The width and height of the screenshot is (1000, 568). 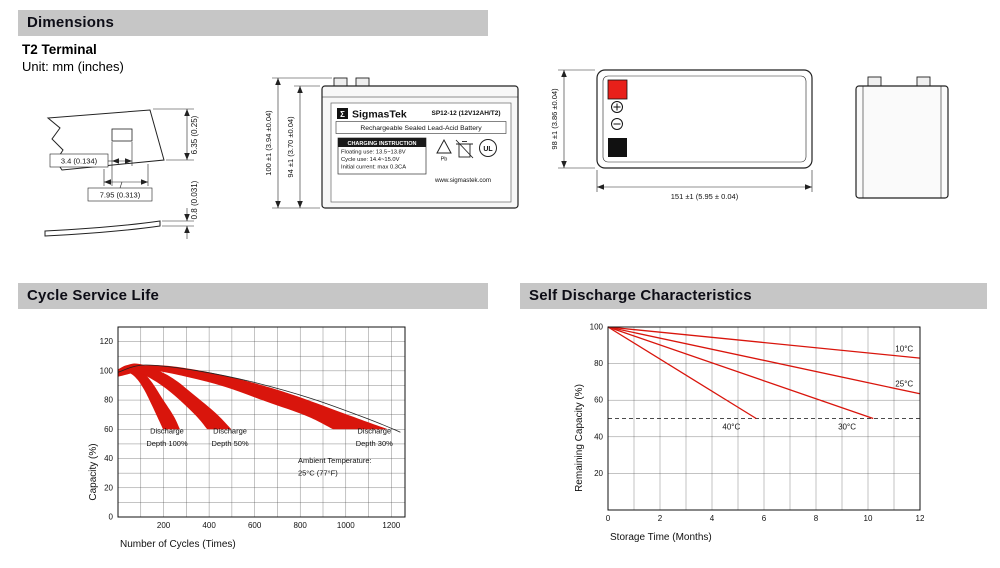 What do you see at coordinates (107, 341) in the screenshot?
I see `y-tick-label: 120` at bounding box center [107, 341].